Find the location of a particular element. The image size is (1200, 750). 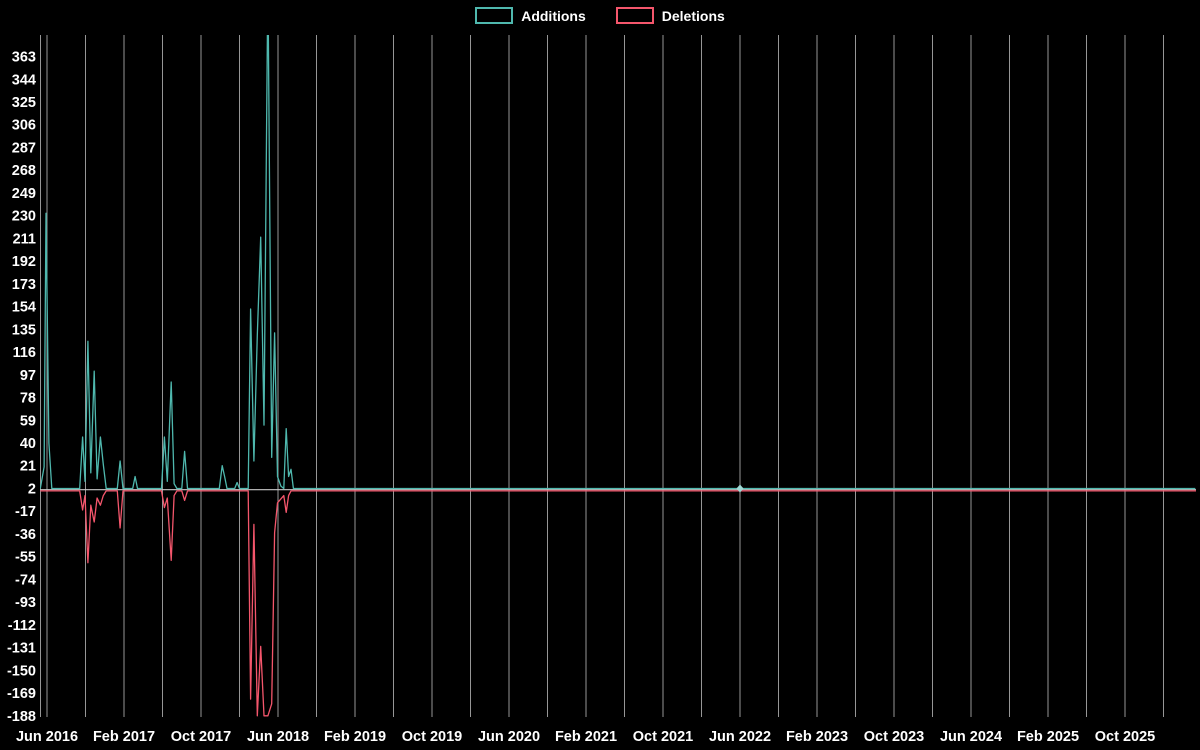

svg-text: 249 is located at coordinates (24, 194).